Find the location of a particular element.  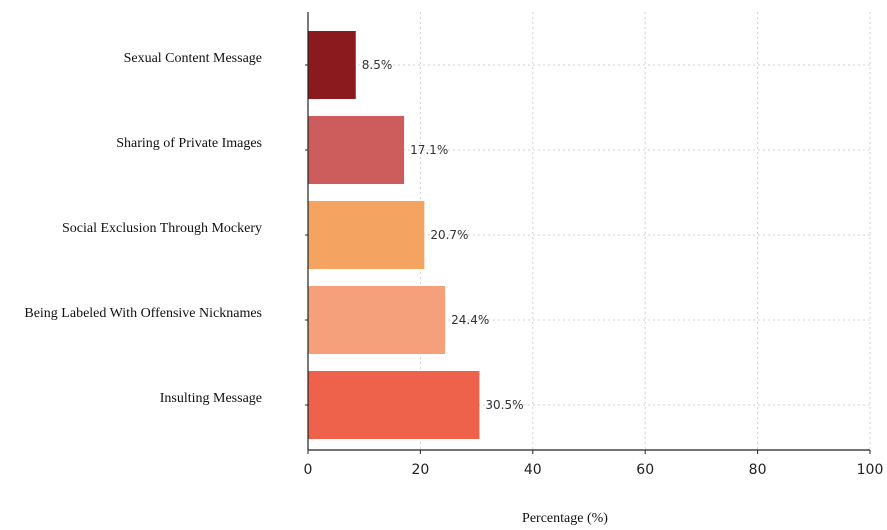

category-label: Sexual Content Message is located at coordinates (193, 58).